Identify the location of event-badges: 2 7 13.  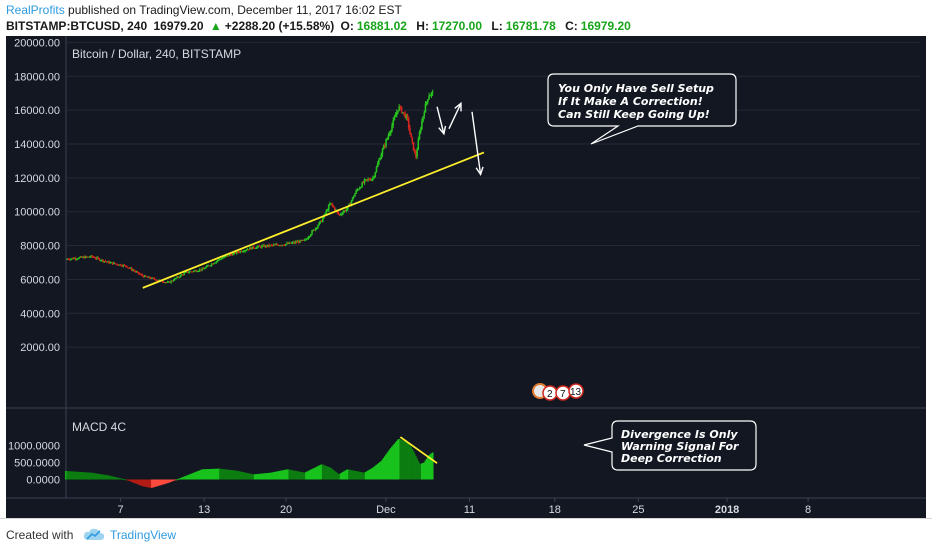
(558, 392).